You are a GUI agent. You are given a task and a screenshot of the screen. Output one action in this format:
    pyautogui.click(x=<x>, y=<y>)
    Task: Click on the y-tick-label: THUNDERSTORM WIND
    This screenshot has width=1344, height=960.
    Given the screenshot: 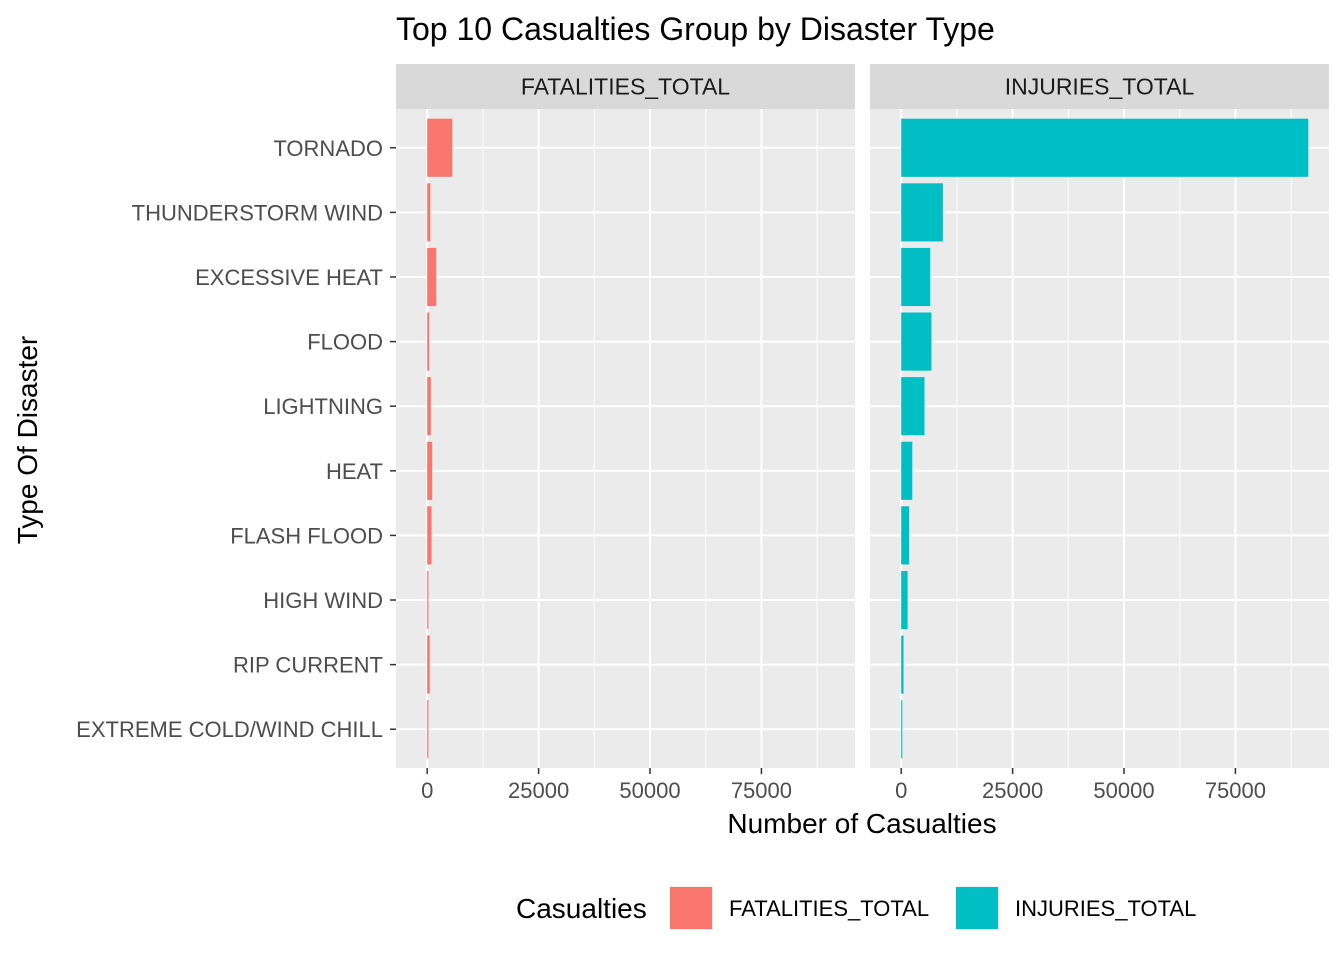 What is the action you would take?
    pyautogui.click(x=257, y=212)
    